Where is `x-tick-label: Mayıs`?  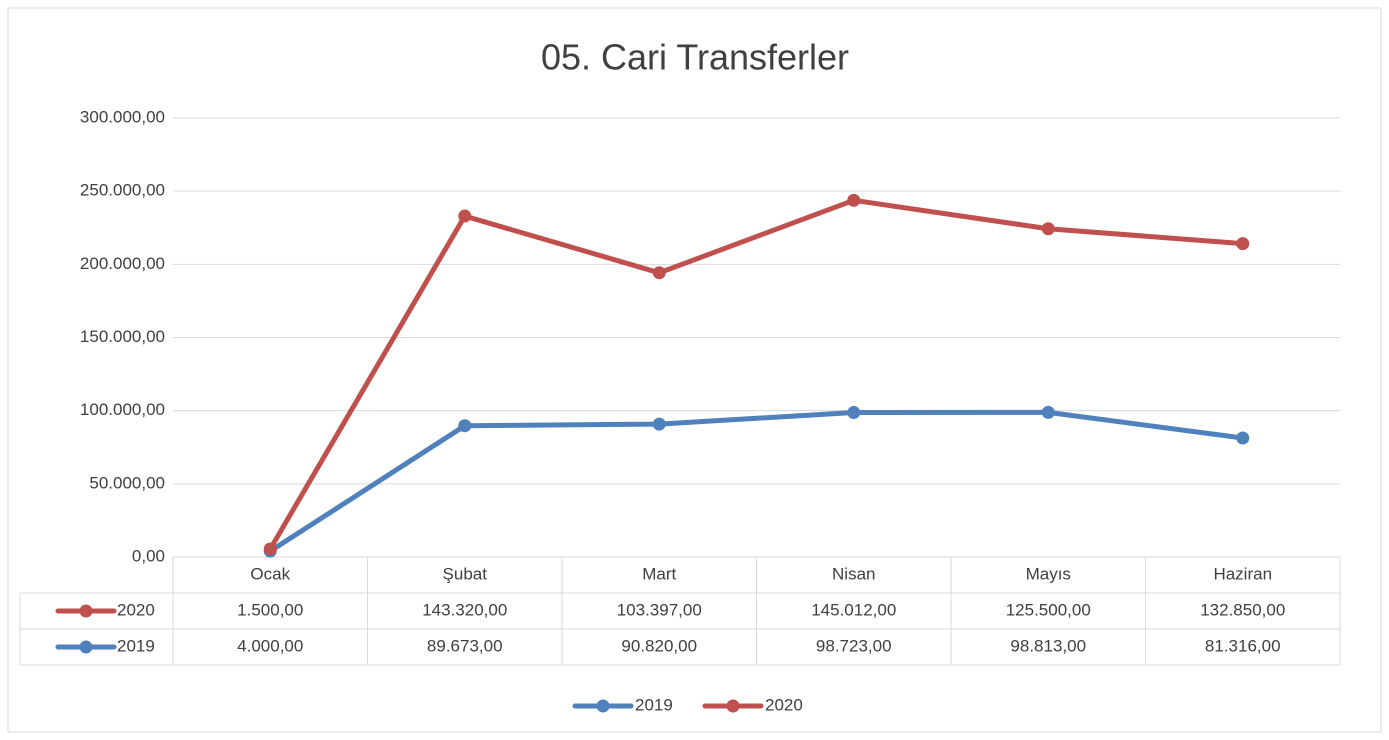
x-tick-label: Mayıs is located at coordinates (1048, 573).